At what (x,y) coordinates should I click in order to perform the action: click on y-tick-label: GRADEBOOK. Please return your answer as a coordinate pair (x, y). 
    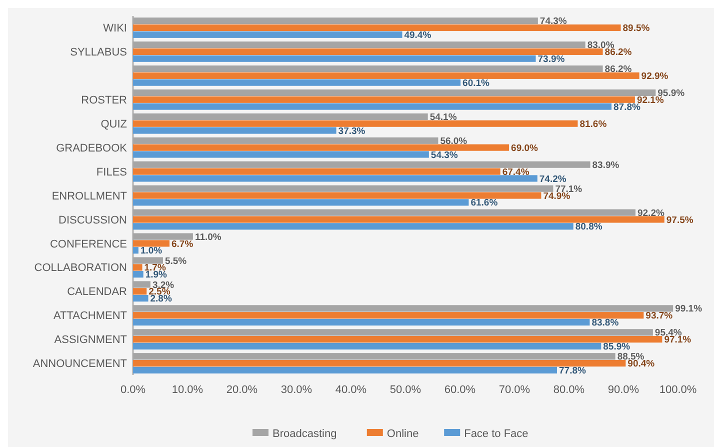
    Looking at the image, I should click on (92, 148).